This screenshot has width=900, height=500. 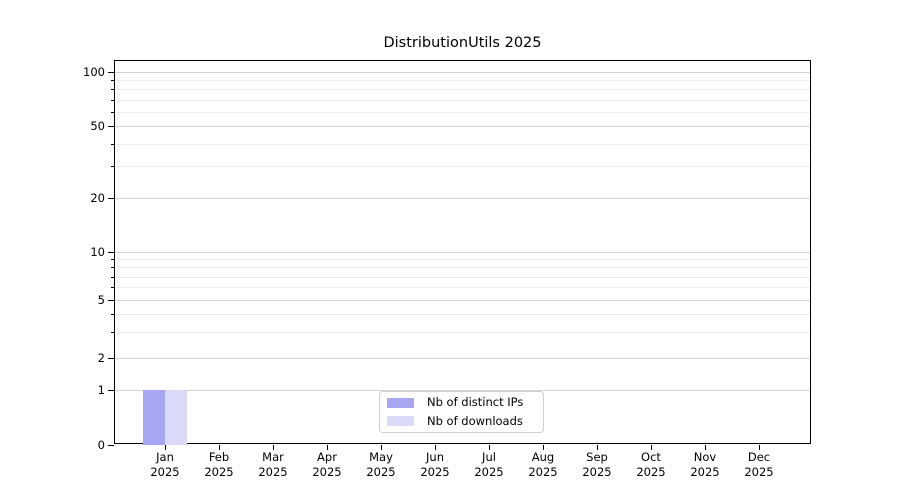 What do you see at coordinates (400, 421) in the screenshot?
I see `legend-swatch-downloads` at bounding box center [400, 421].